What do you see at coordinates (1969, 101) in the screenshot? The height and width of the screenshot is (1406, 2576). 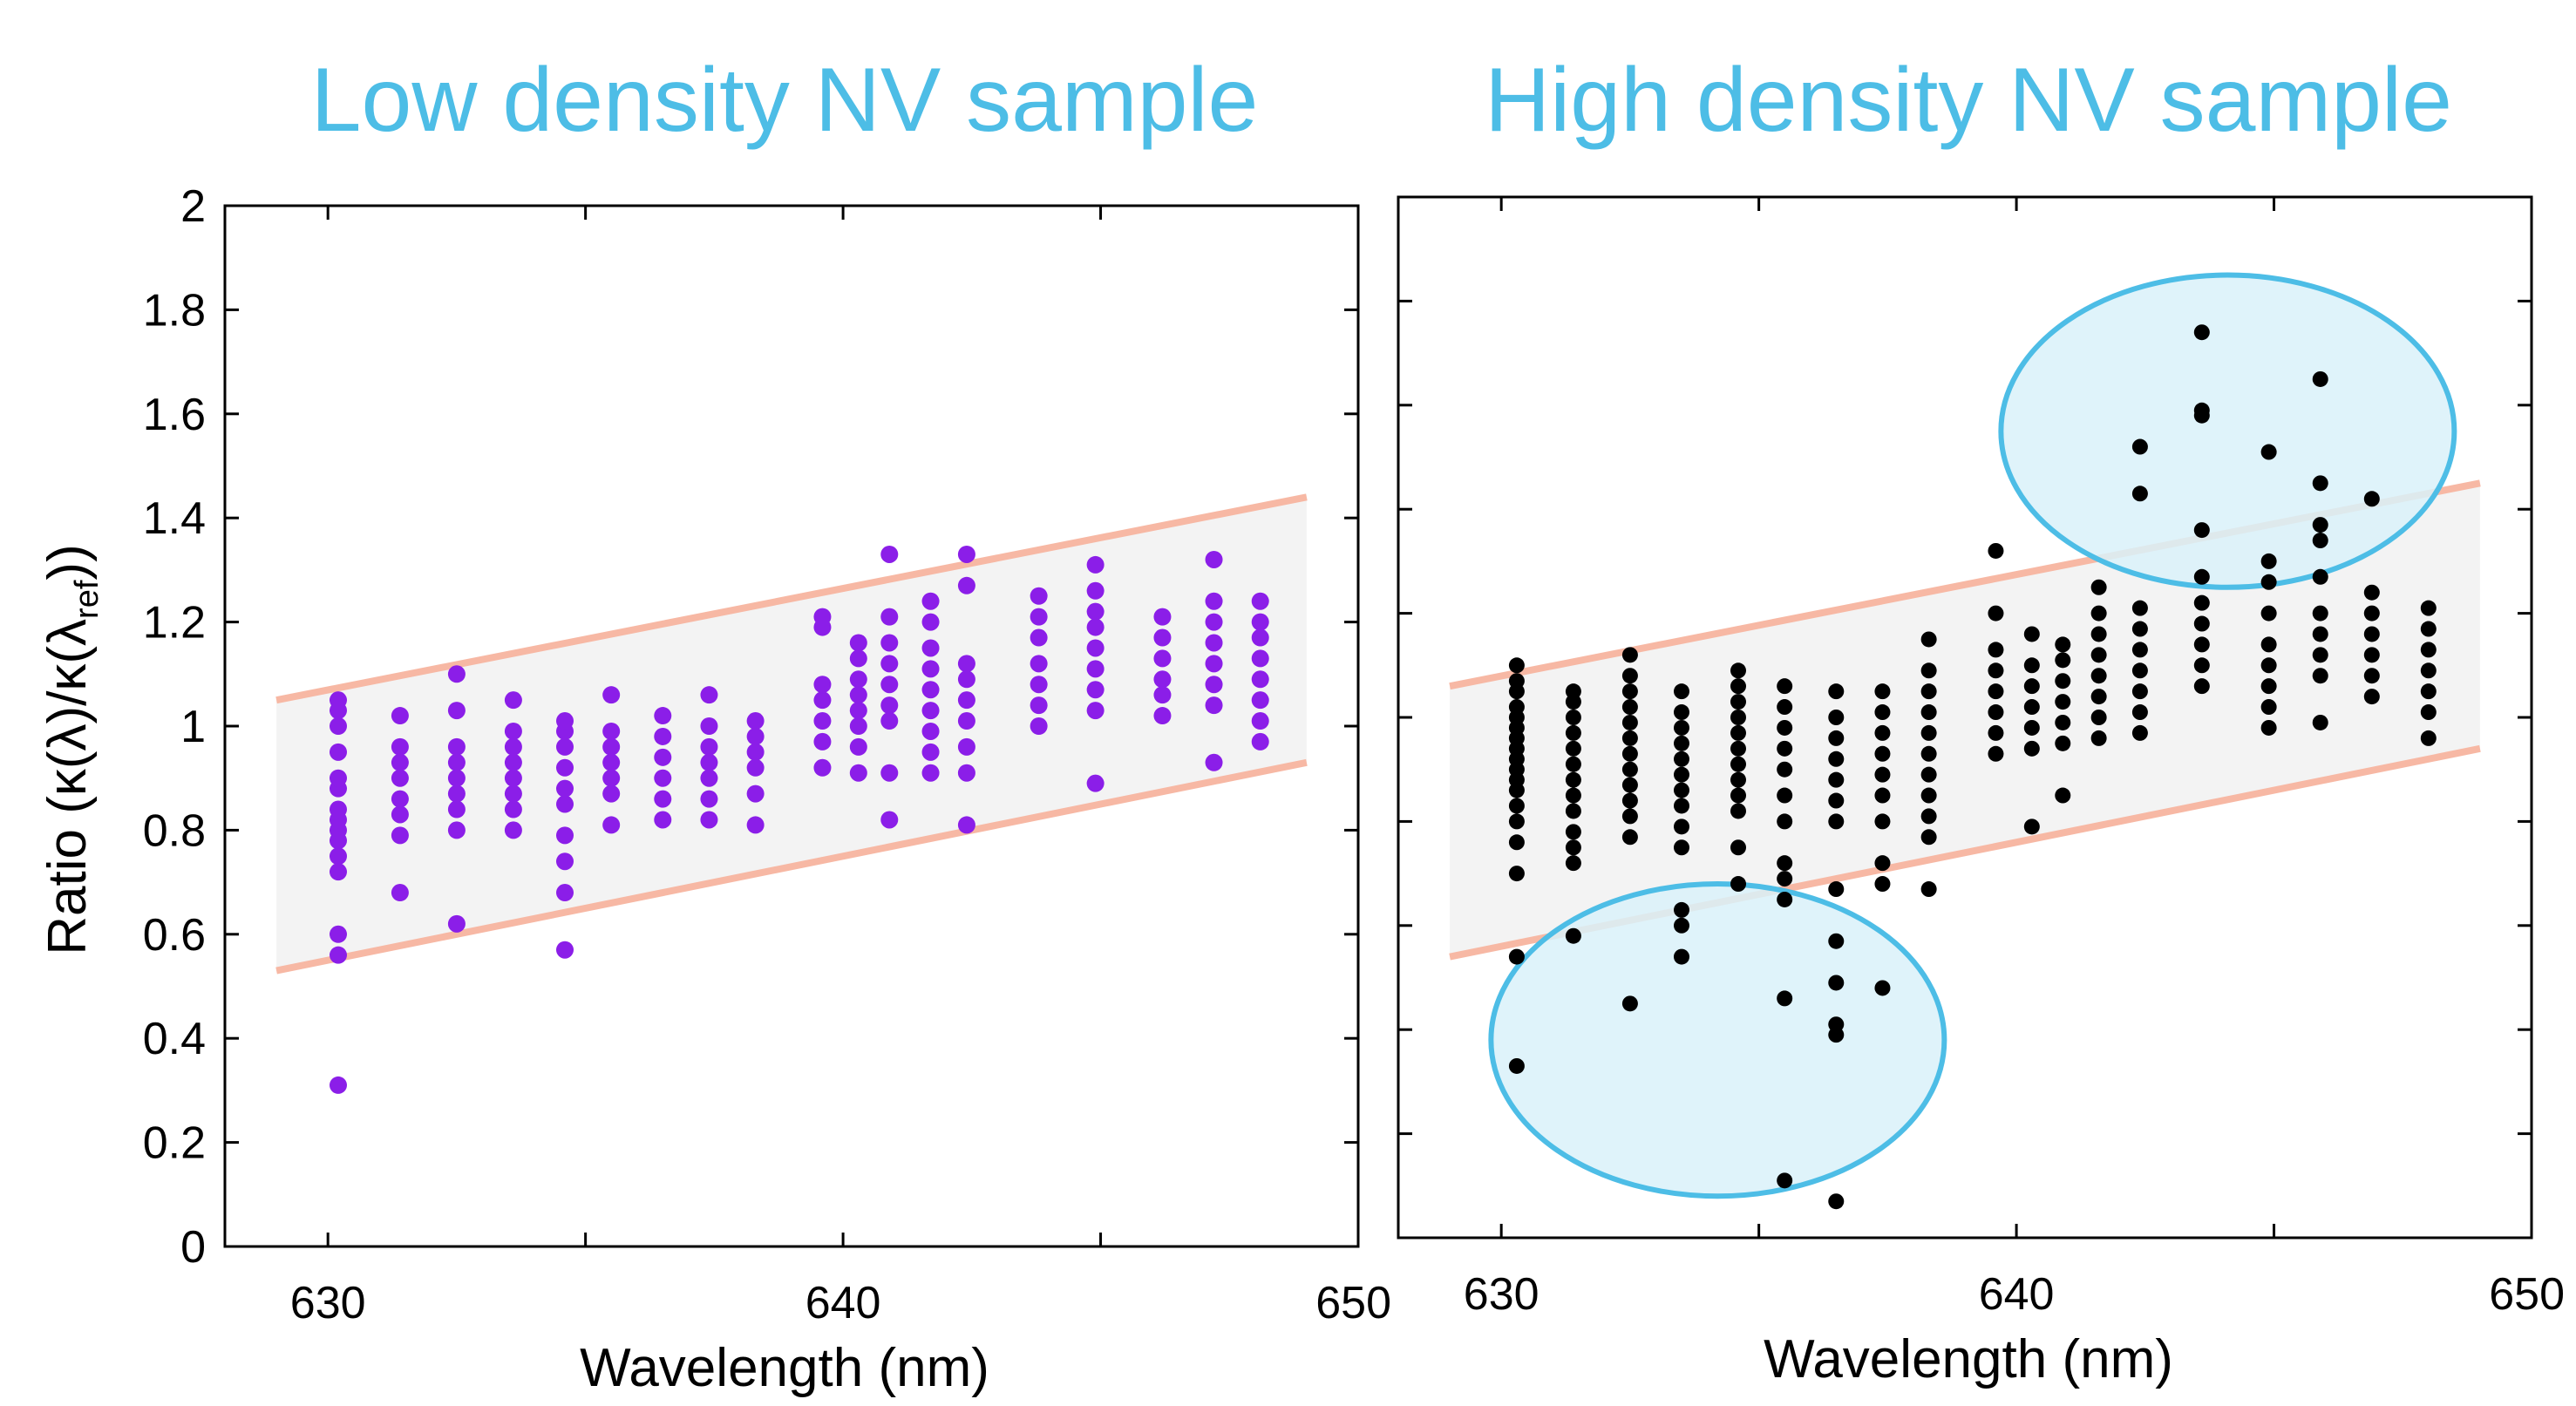 I see `right-panel-title: High density NV sample` at bounding box center [1969, 101].